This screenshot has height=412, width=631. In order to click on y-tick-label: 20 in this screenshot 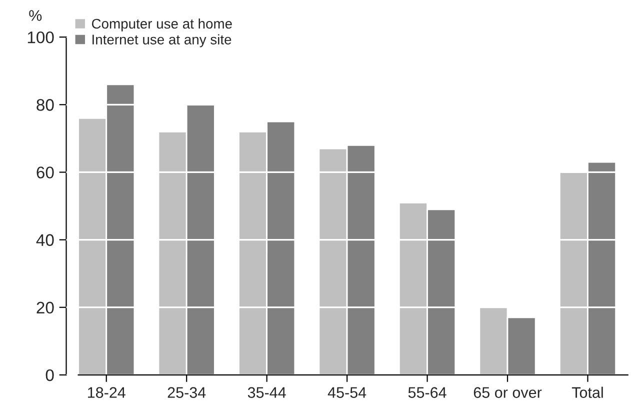, I will do `click(45, 308)`.